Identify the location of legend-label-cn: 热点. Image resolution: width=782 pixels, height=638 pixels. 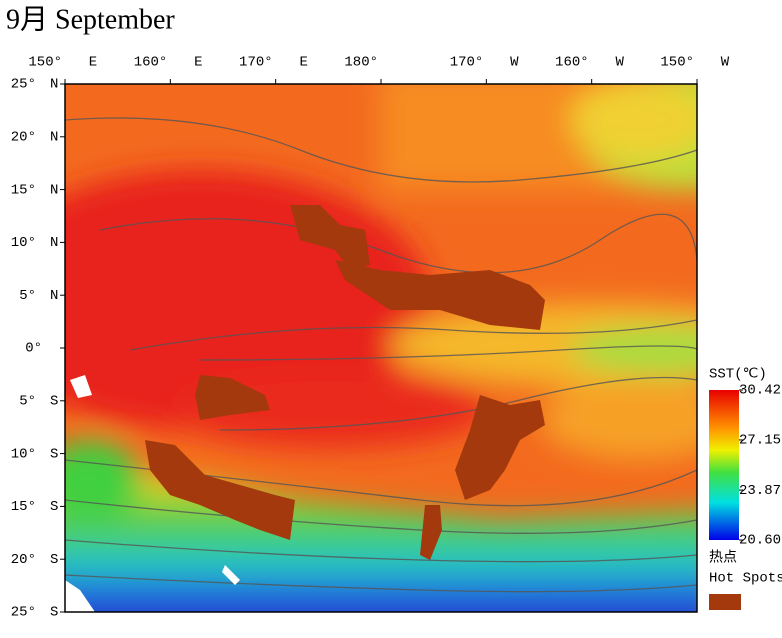
(723, 558).